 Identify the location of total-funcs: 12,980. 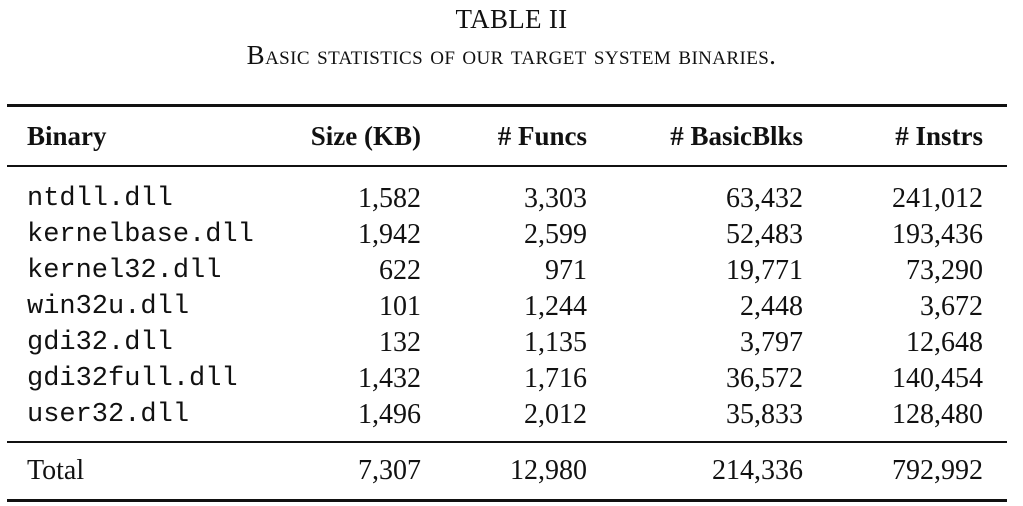
(528, 471).